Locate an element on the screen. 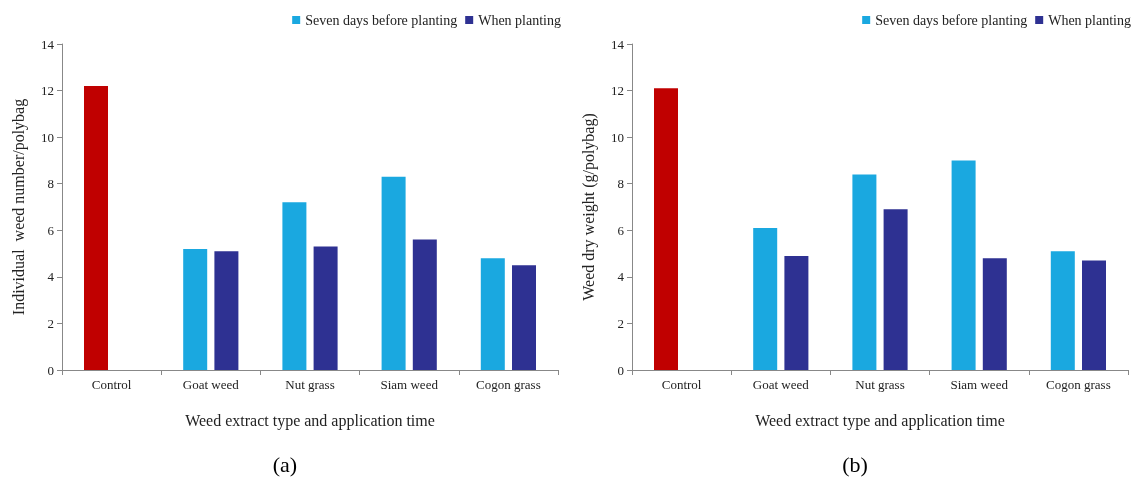 The image size is (1140, 494). y-axis-title: Individual weed number/polybag is located at coordinates (18, 207).